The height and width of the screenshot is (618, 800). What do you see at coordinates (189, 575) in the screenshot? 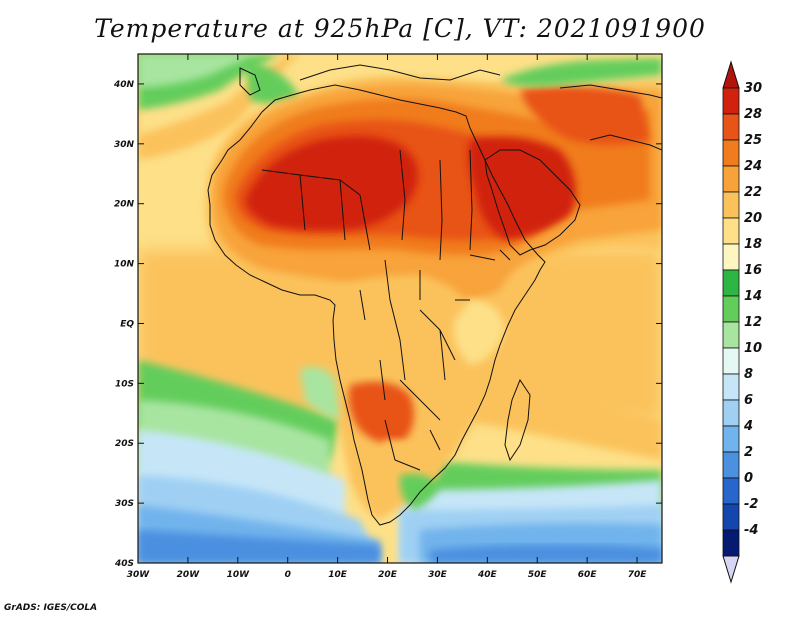
I see `lon-label: 20W` at bounding box center [189, 575].